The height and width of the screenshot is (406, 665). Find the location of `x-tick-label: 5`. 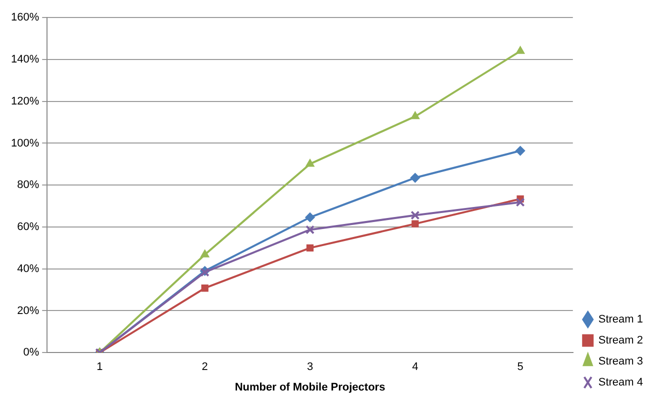

x-tick-label: 5 is located at coordinates (520, 367).